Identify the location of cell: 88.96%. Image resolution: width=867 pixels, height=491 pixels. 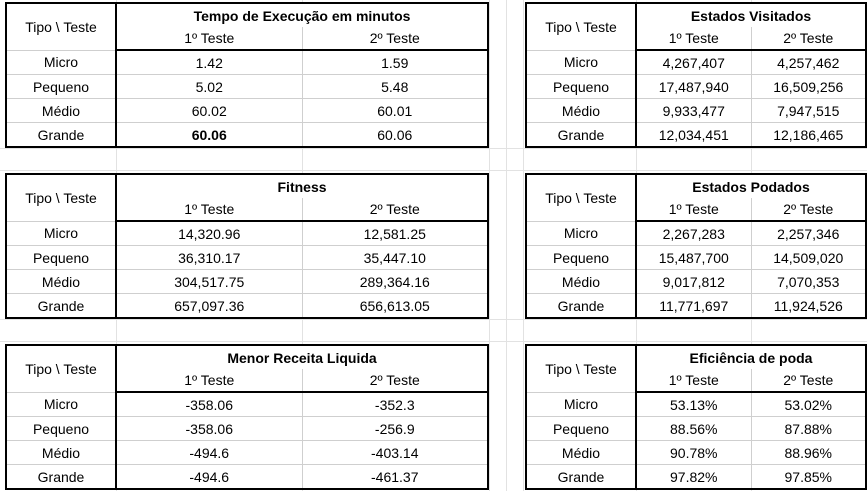
(808, 452).